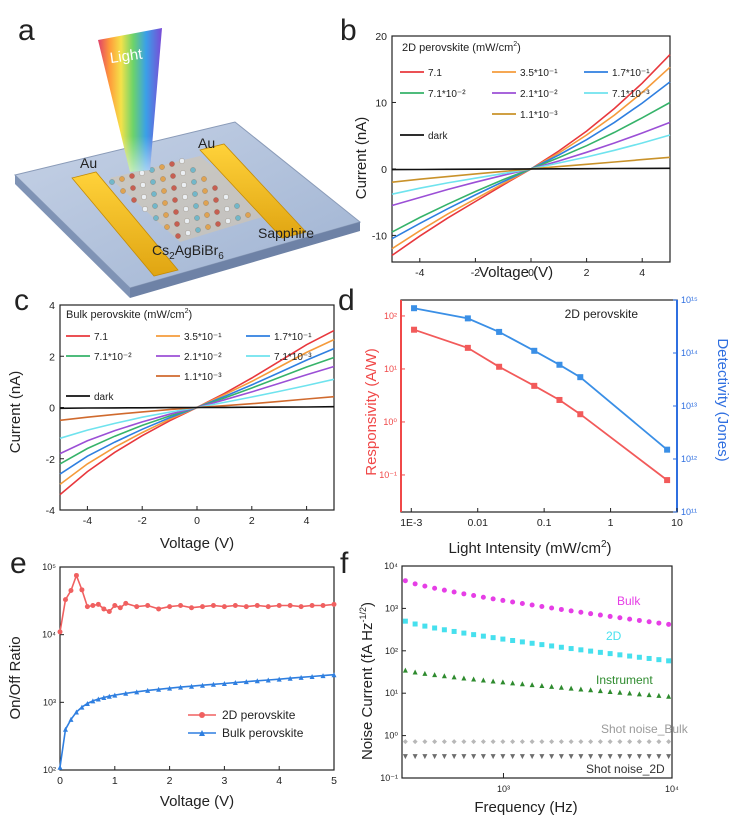 This screenshot has width=732, height=821. Describe the element at coordinates (50, 511) in the screenshot. I see `plot-c-ytick-label: -4` at that location.